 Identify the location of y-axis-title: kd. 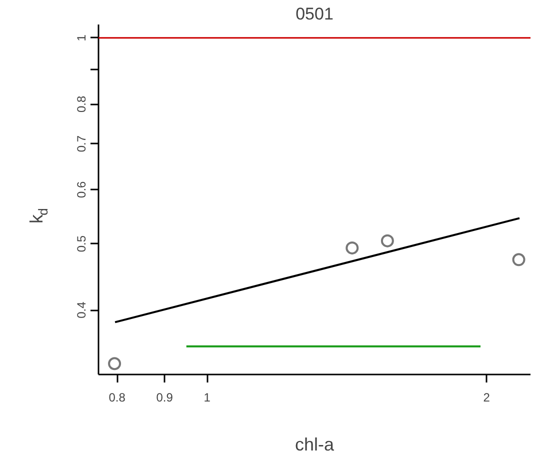
(38, 216).